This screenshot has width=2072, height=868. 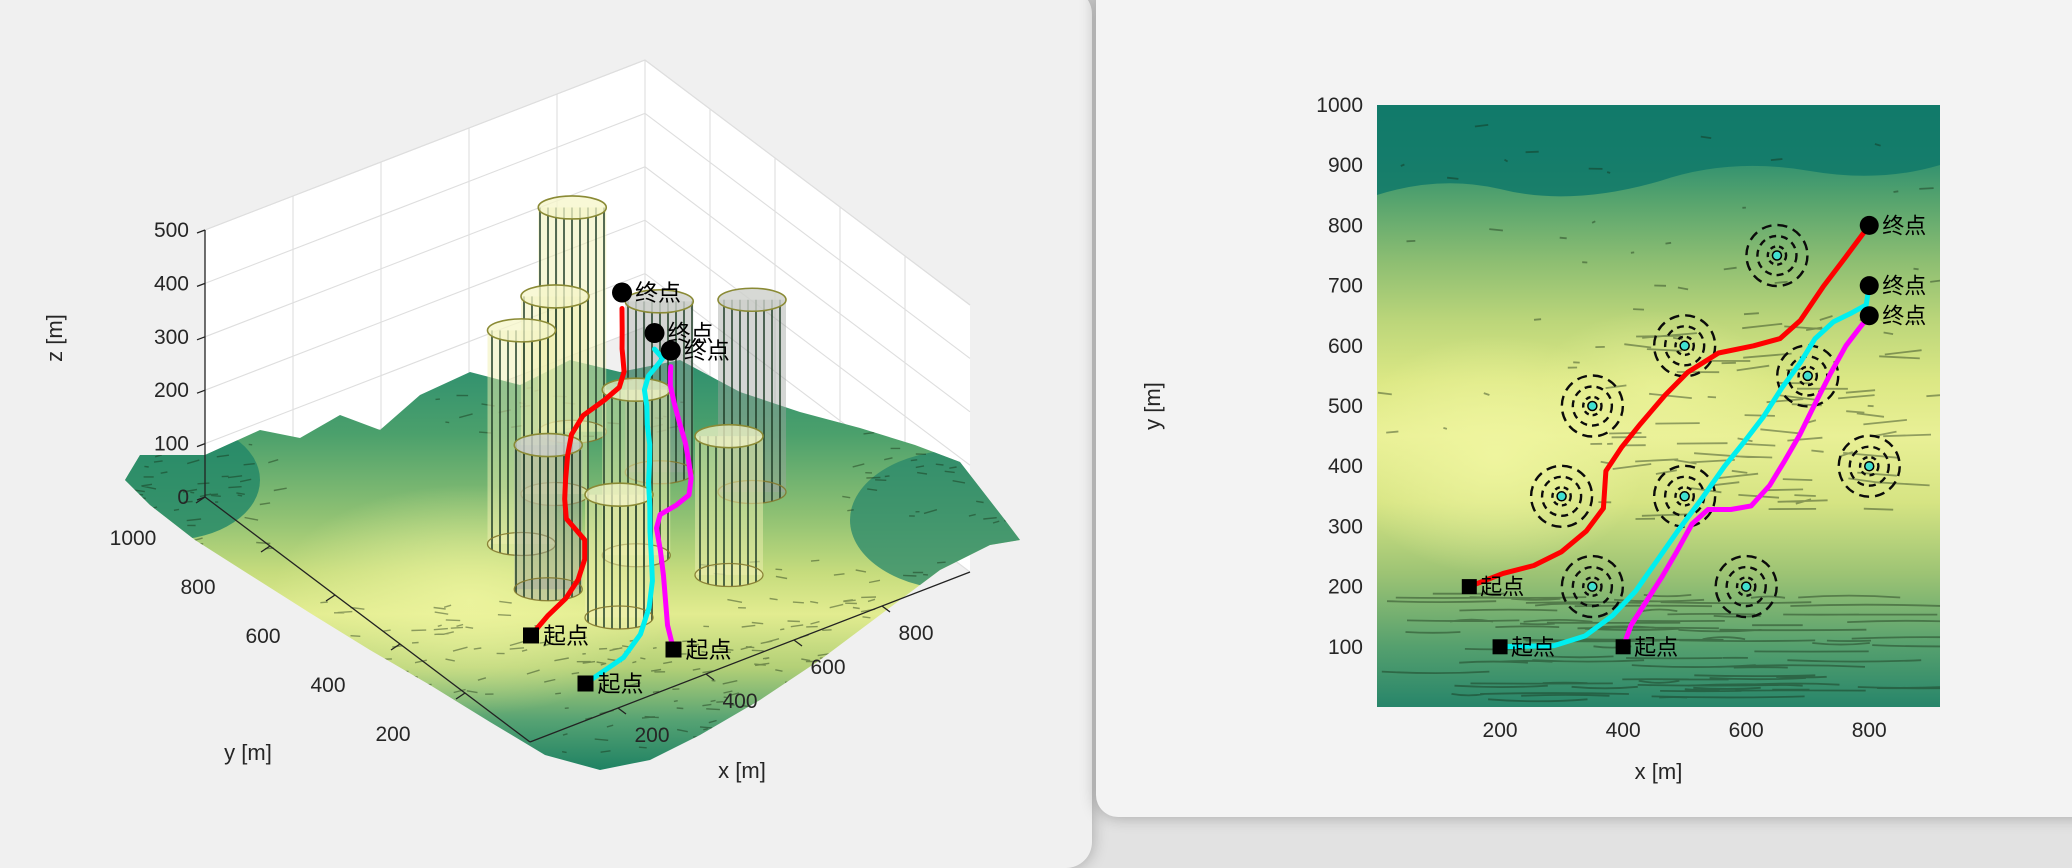 What do you see at coordinates (1659, 771) in the screenshot?
I see `x-axis-label: x [m]` at bounding box center [1659, 771].